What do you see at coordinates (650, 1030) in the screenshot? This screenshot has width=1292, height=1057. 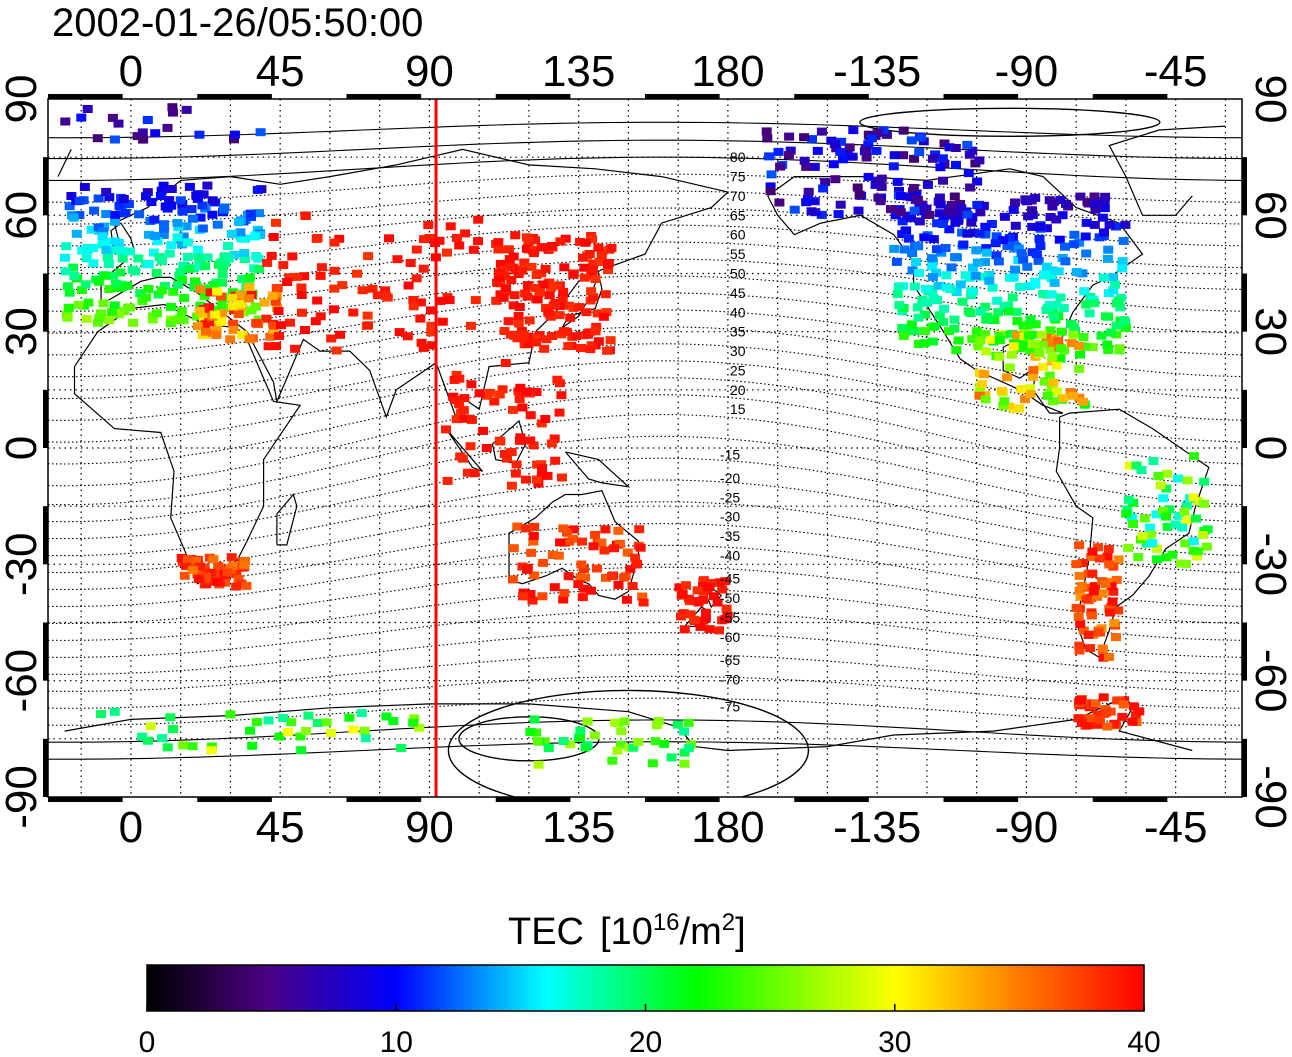 I see `colorbar-ticks: 0 10 20 30 40` at bounding box center [650, 1030].